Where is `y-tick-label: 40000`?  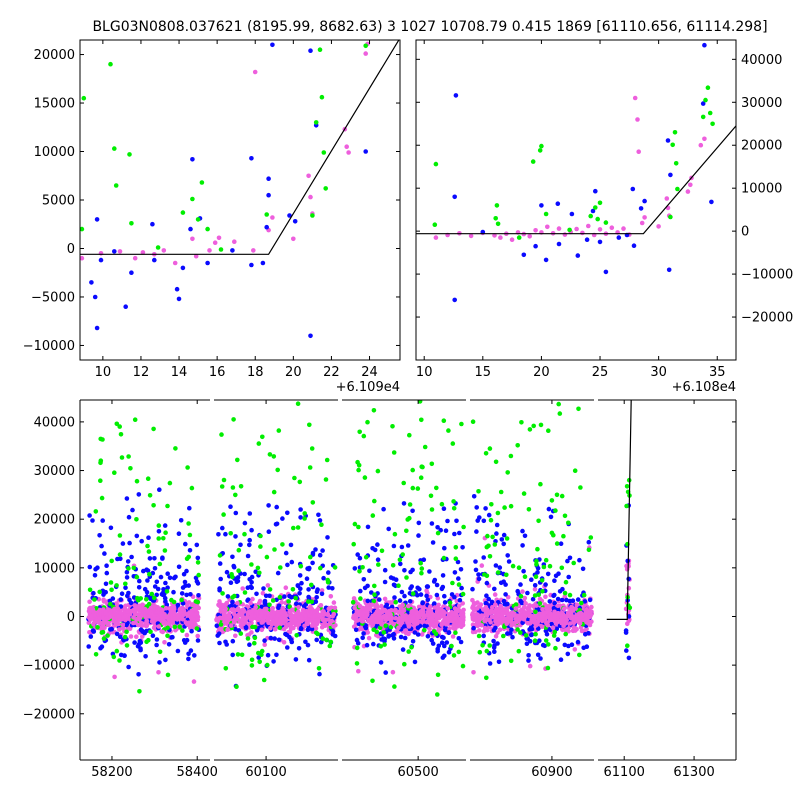
y-tick-label: 40000 is located at coordinates (761, 60).